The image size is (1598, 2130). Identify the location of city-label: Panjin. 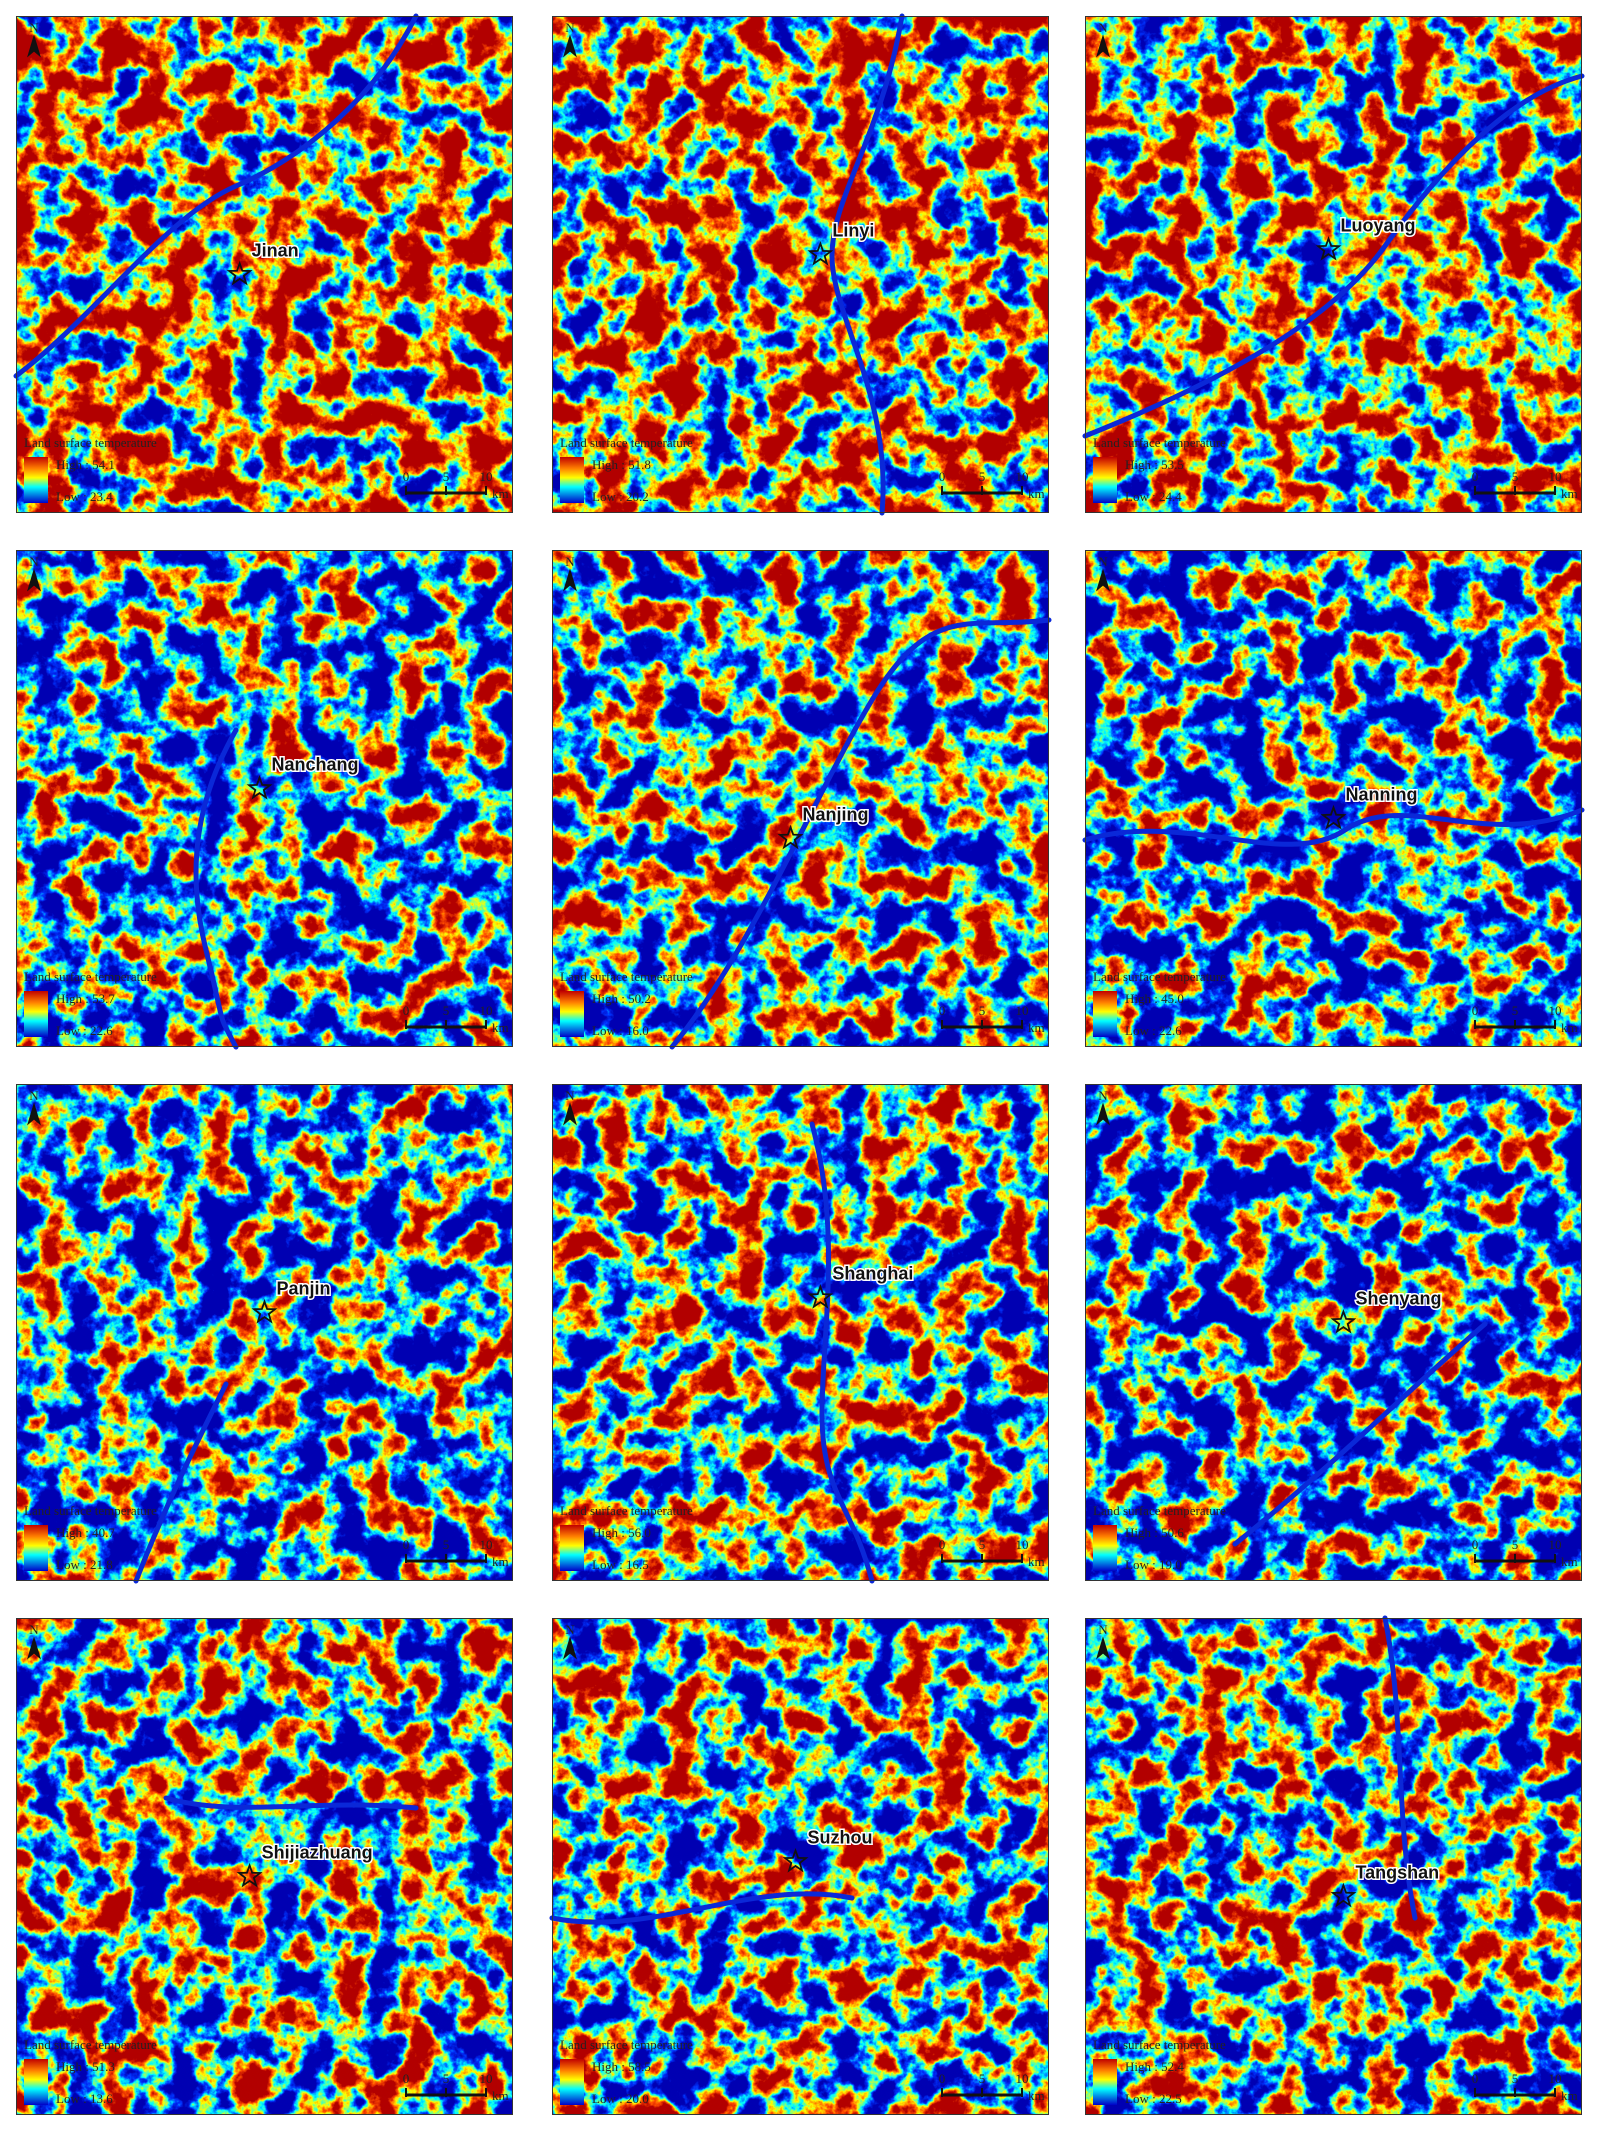
(304, 1289).